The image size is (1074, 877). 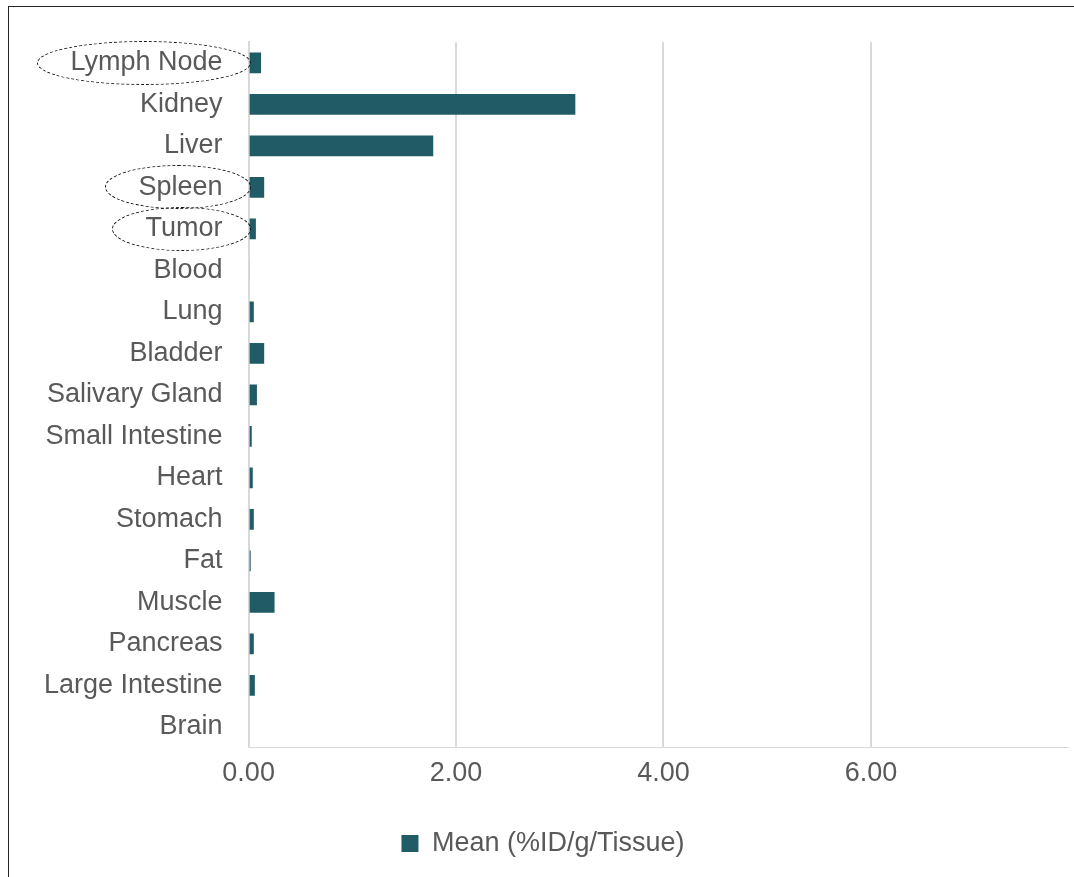 What do you see at coordinates (193, 144) in the screenshot?
I see `y-tick-label: Liver` at bounding box center [193, 144].